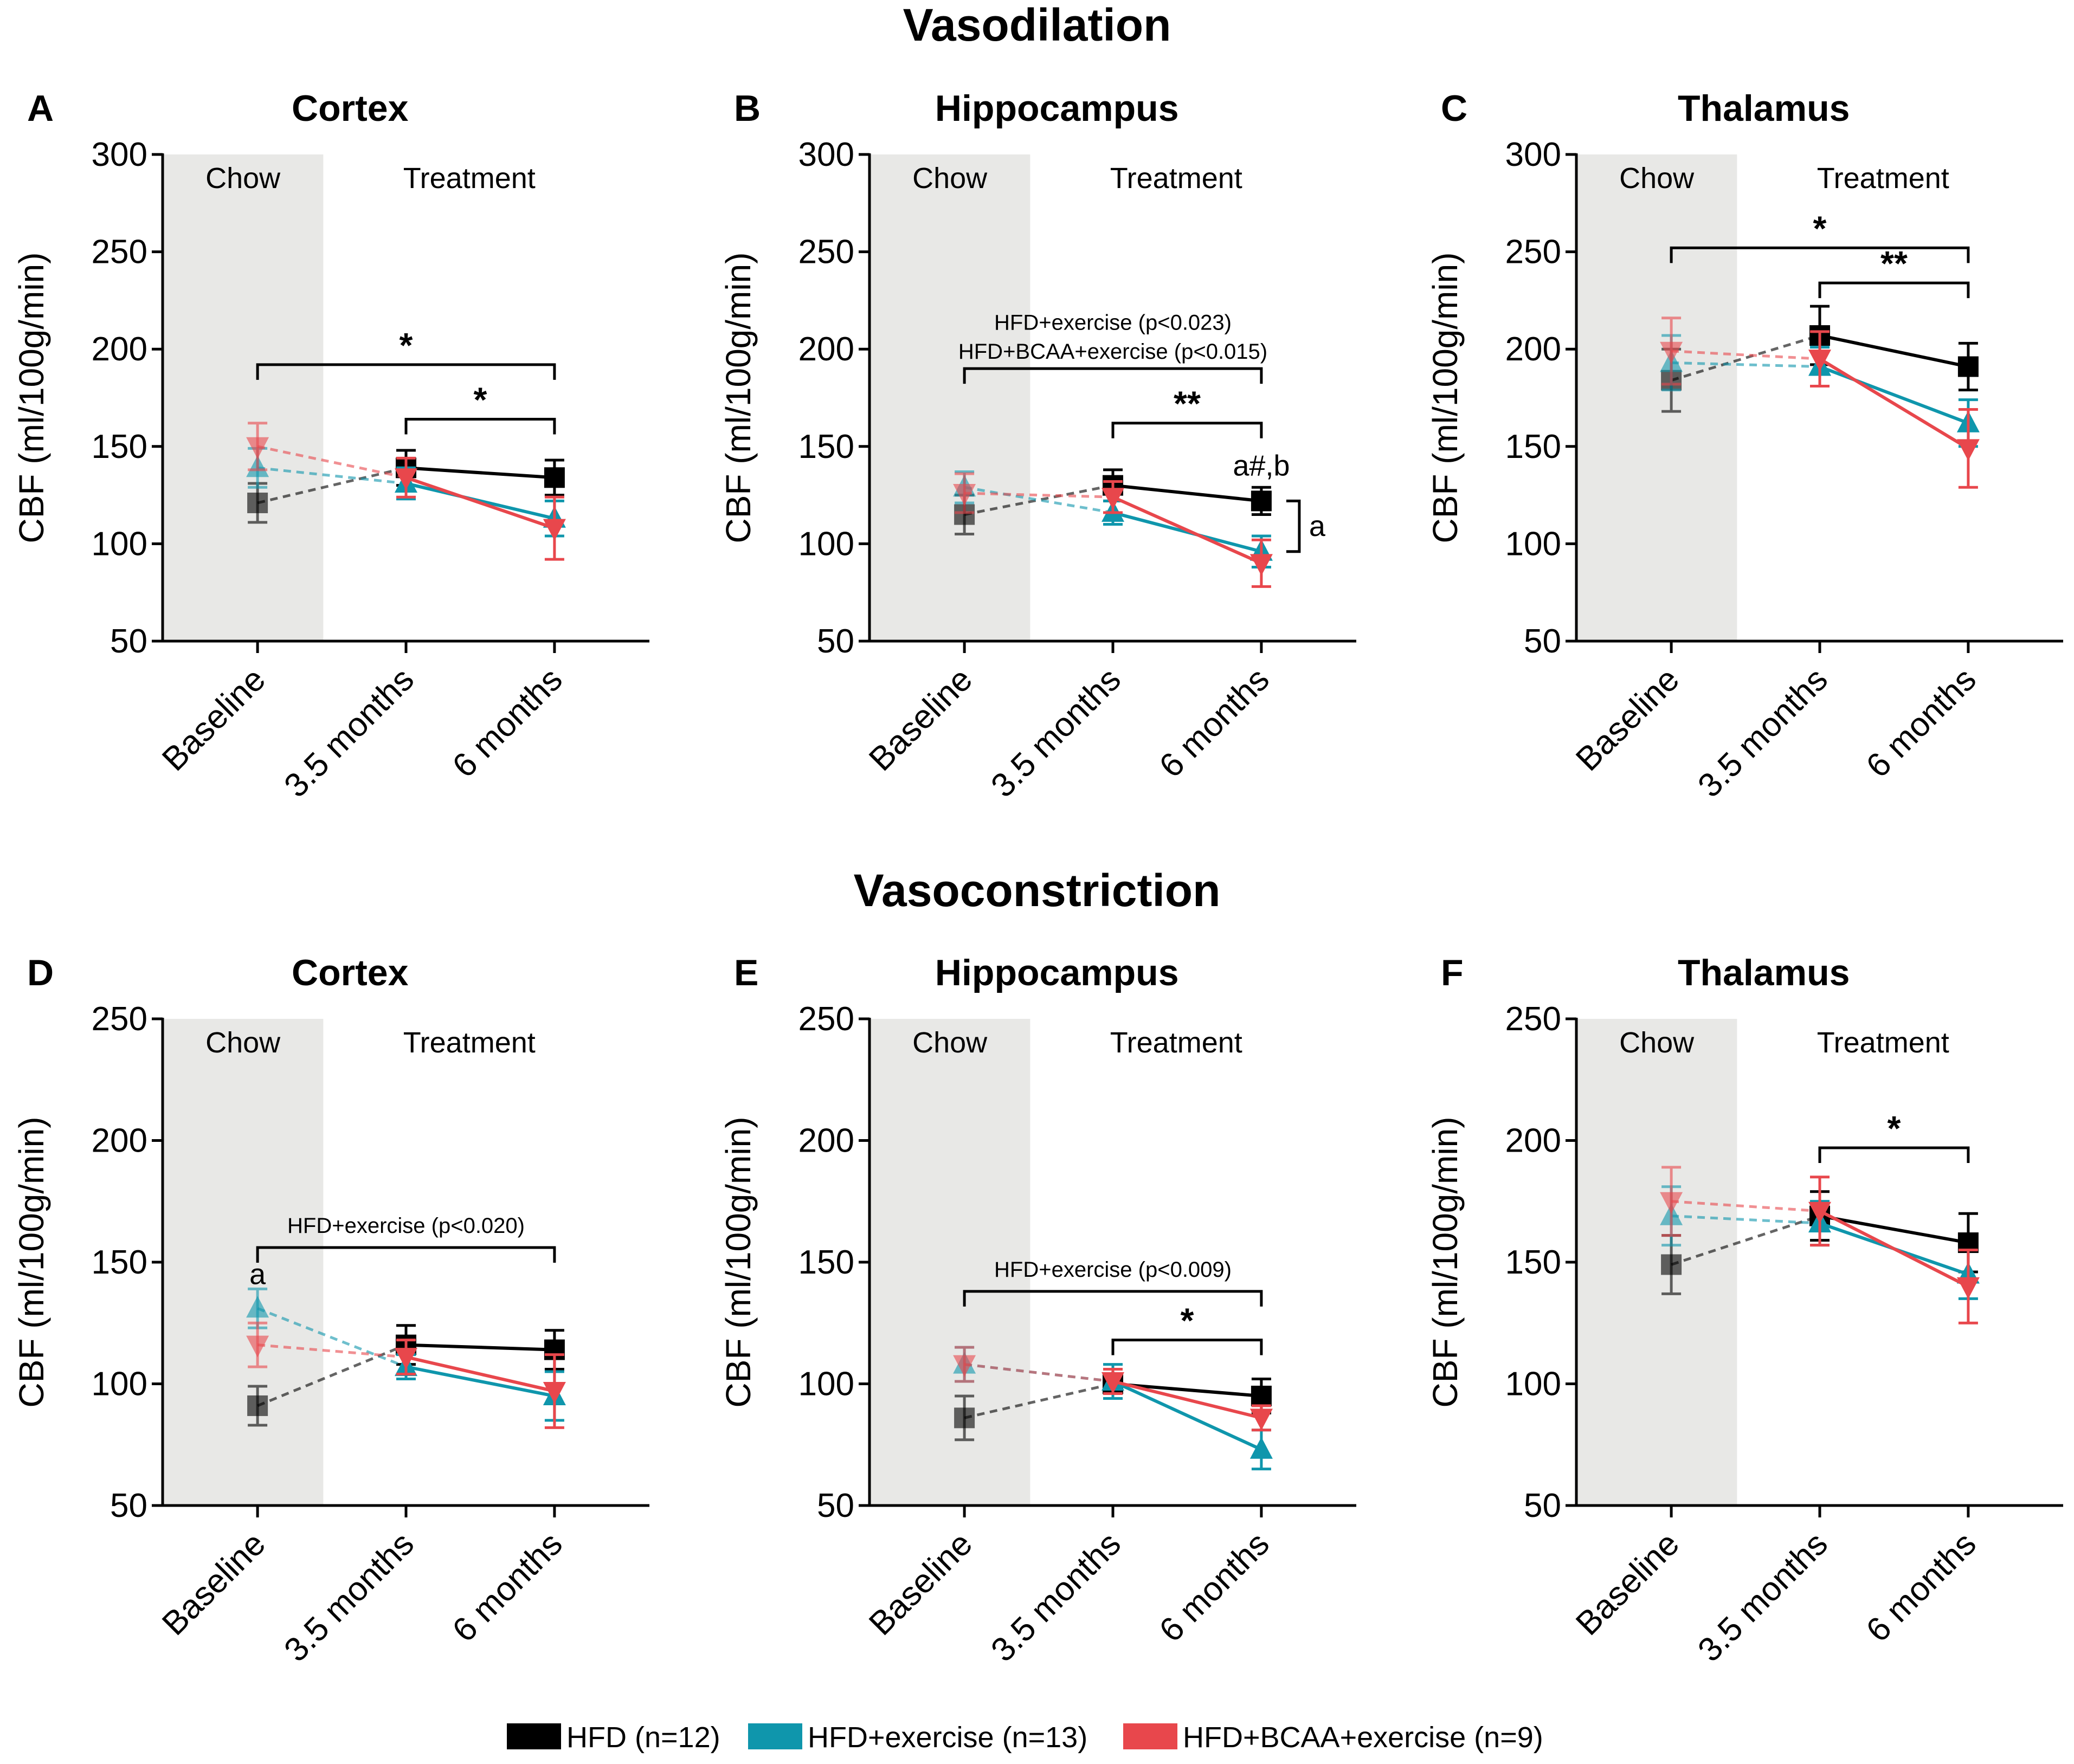  Describe the element at coordinates (257, 1274) in the screenshot. I see `group-letter: a` at that location.